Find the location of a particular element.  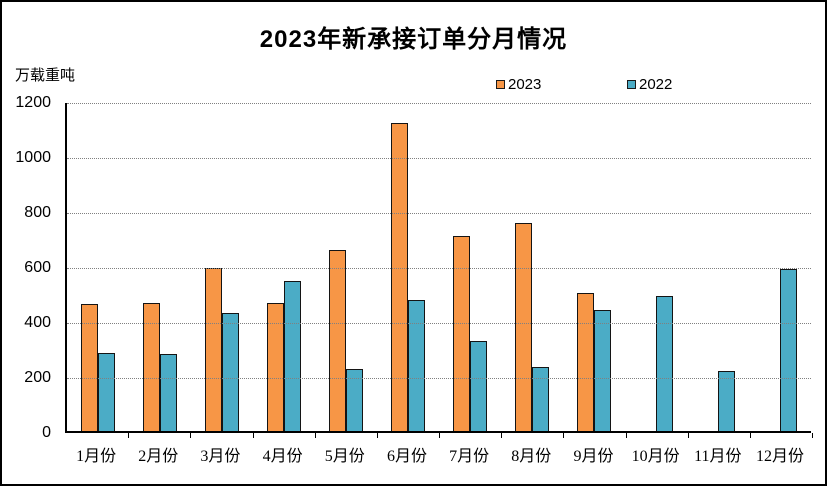

x-axis-label-4月份: 4月份 is located at coordinates (282, 456).